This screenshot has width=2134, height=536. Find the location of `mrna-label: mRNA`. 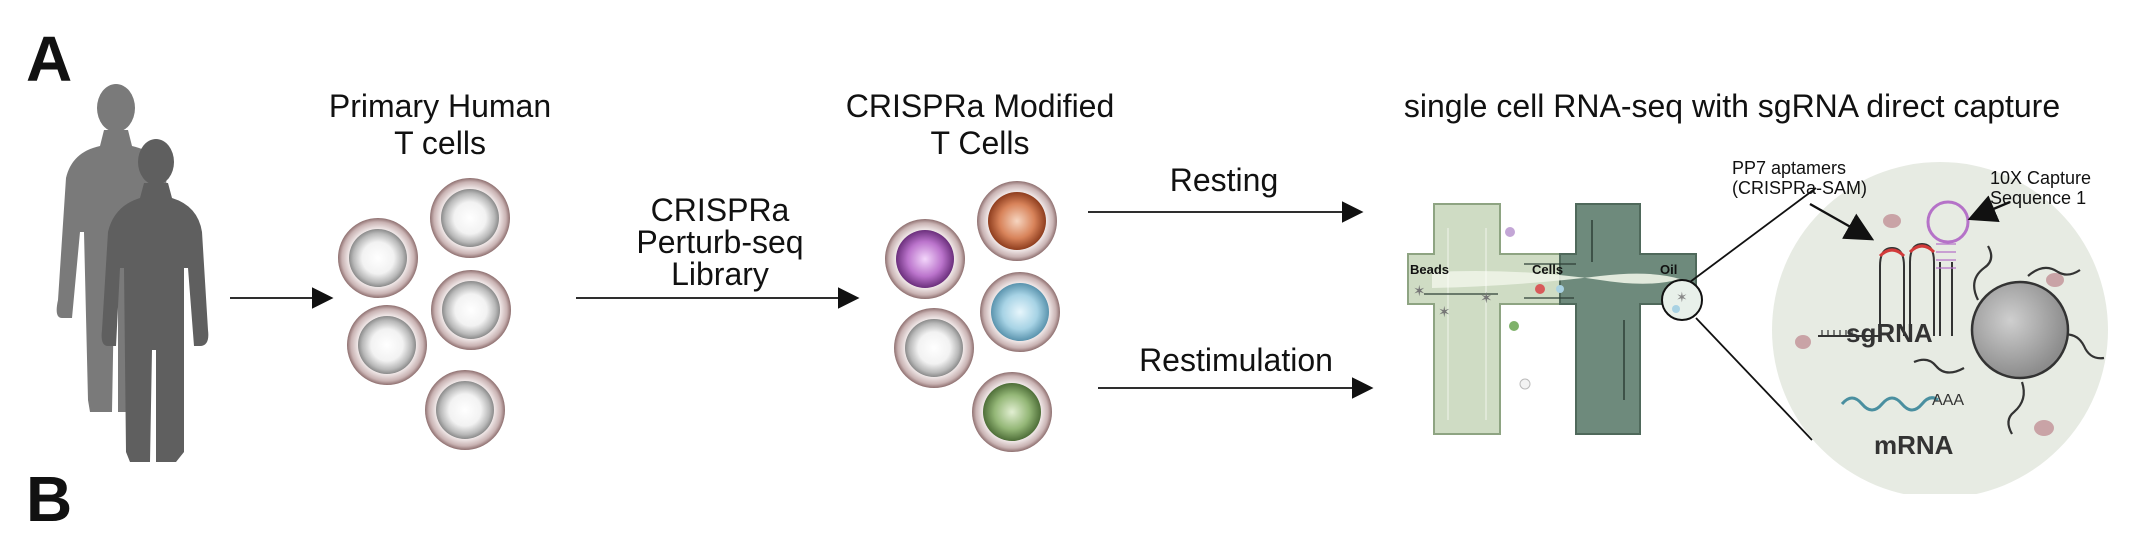

mrna-label: mRNA is located at coordinates (1913, 445).